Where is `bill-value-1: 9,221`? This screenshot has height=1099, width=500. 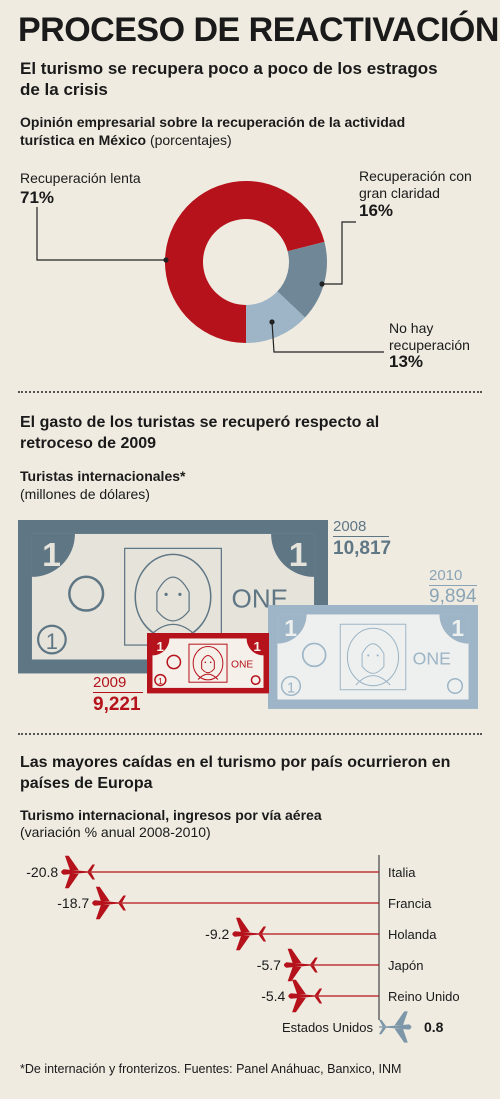
bill-value-1: 9,221 is located at coordinates (117, 704).